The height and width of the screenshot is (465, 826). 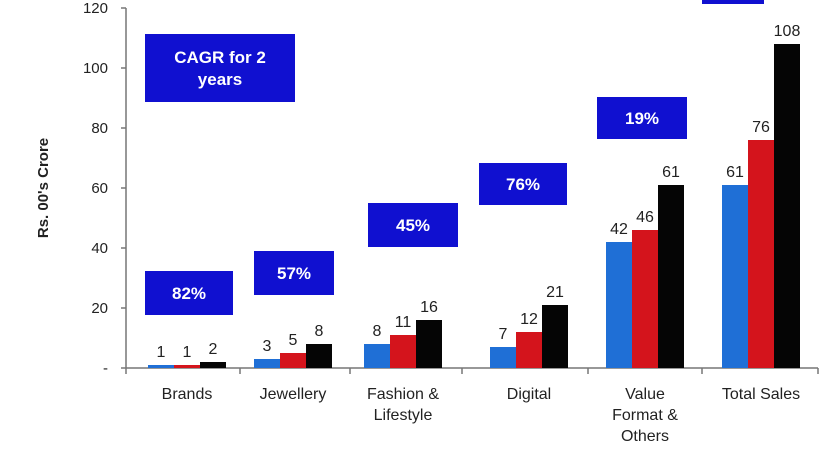 What do you see at coordinates (99, 188) in the screenshot?
I see `y-tick-label: 60` at bounding box center [99, 188].